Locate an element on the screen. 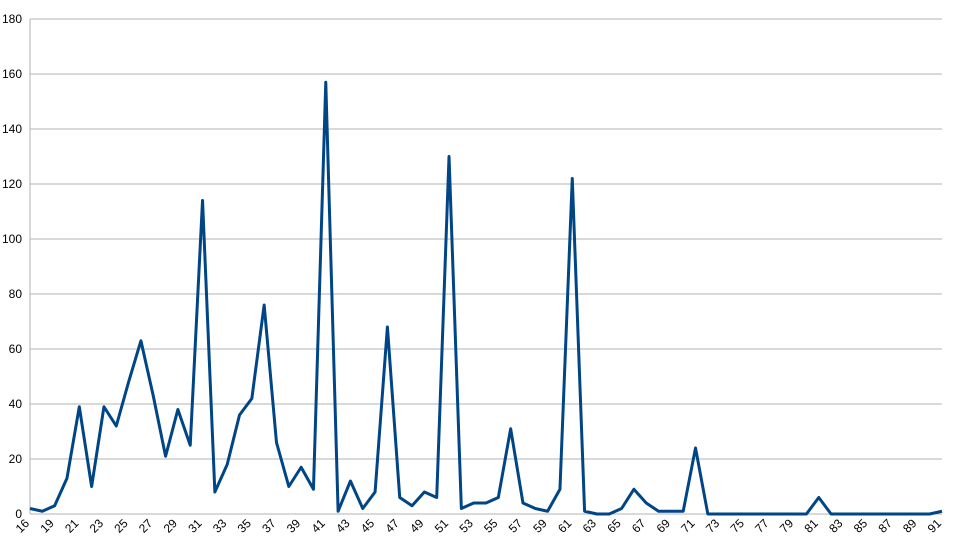 The image size is (956, 555). x-tick-label: 49 is located at coordinates (417, 526).